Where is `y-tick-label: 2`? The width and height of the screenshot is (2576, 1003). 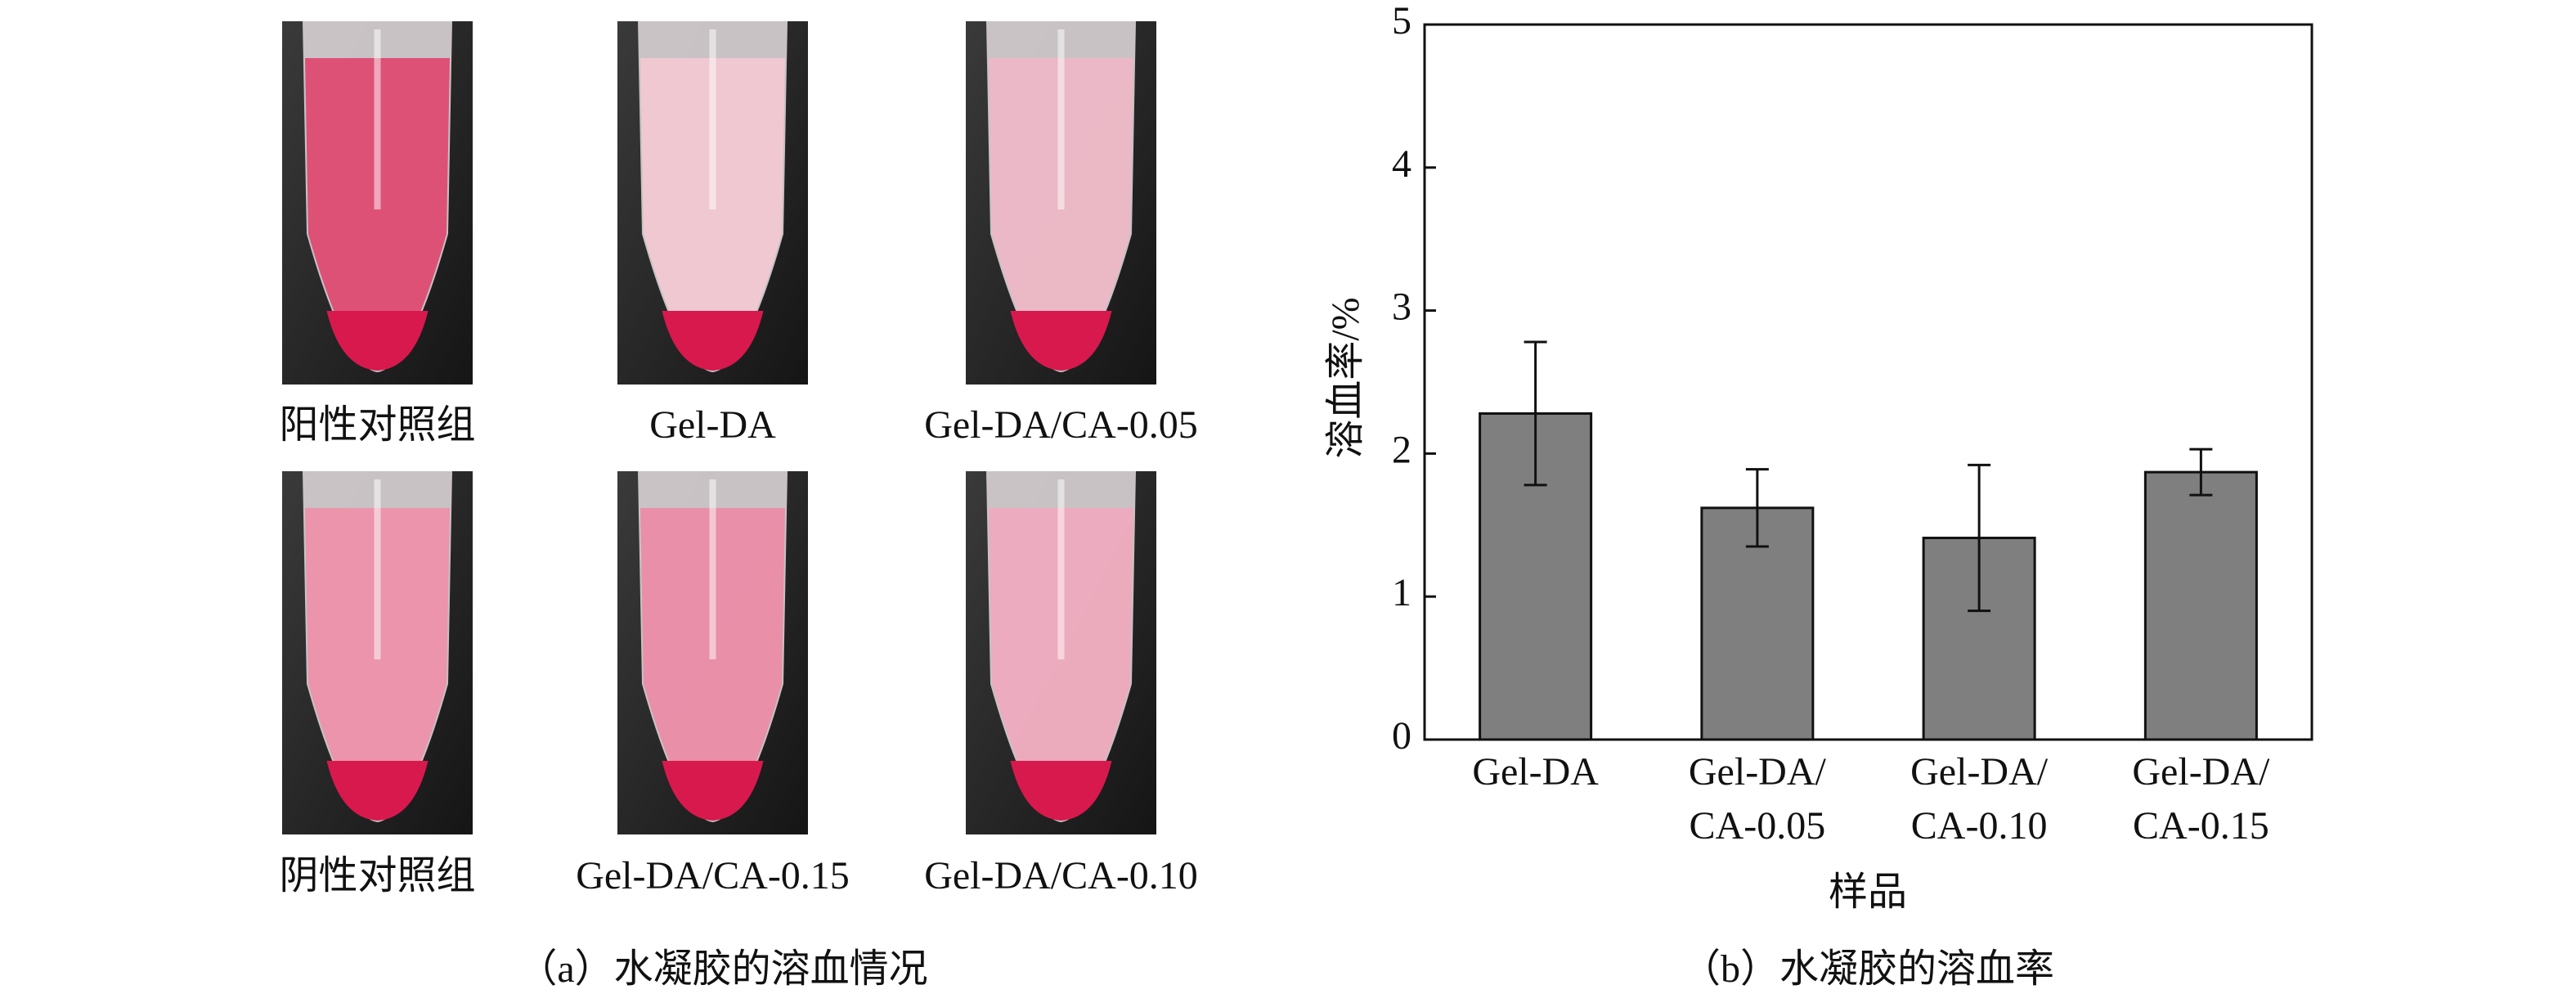 y-tick-label: 2 is located at coordinates (1401, 450).